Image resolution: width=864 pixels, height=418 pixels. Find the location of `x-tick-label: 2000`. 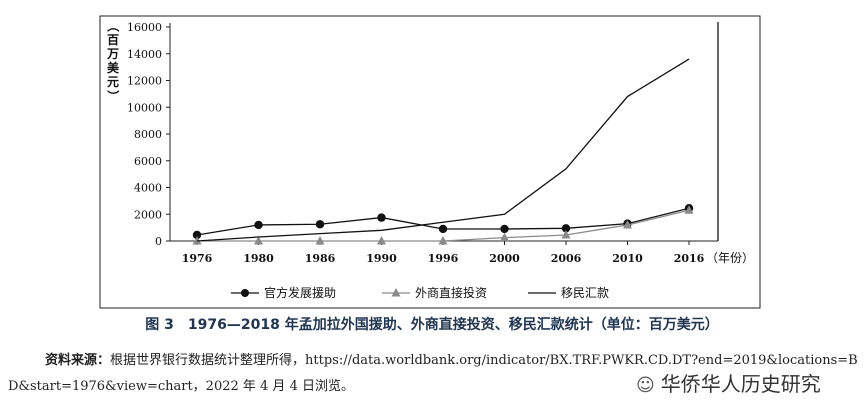

x-tick-label: 2000 is located at coordinates (504, 258).